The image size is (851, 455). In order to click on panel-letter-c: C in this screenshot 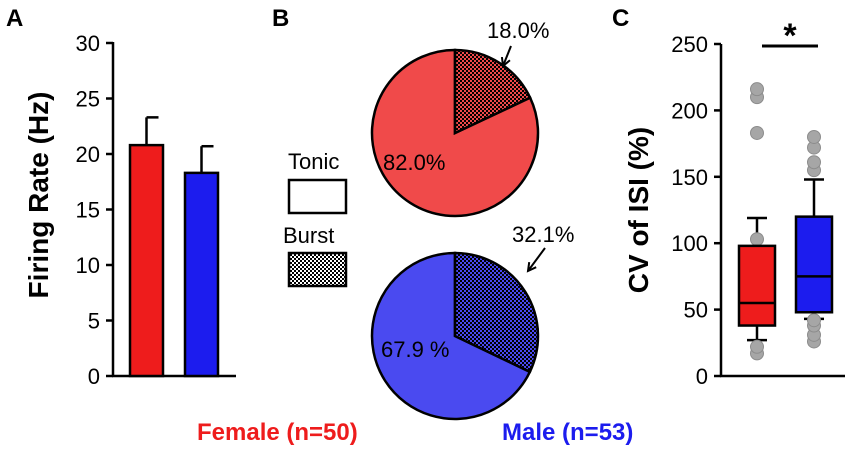, I will do `click(620, 18)`.